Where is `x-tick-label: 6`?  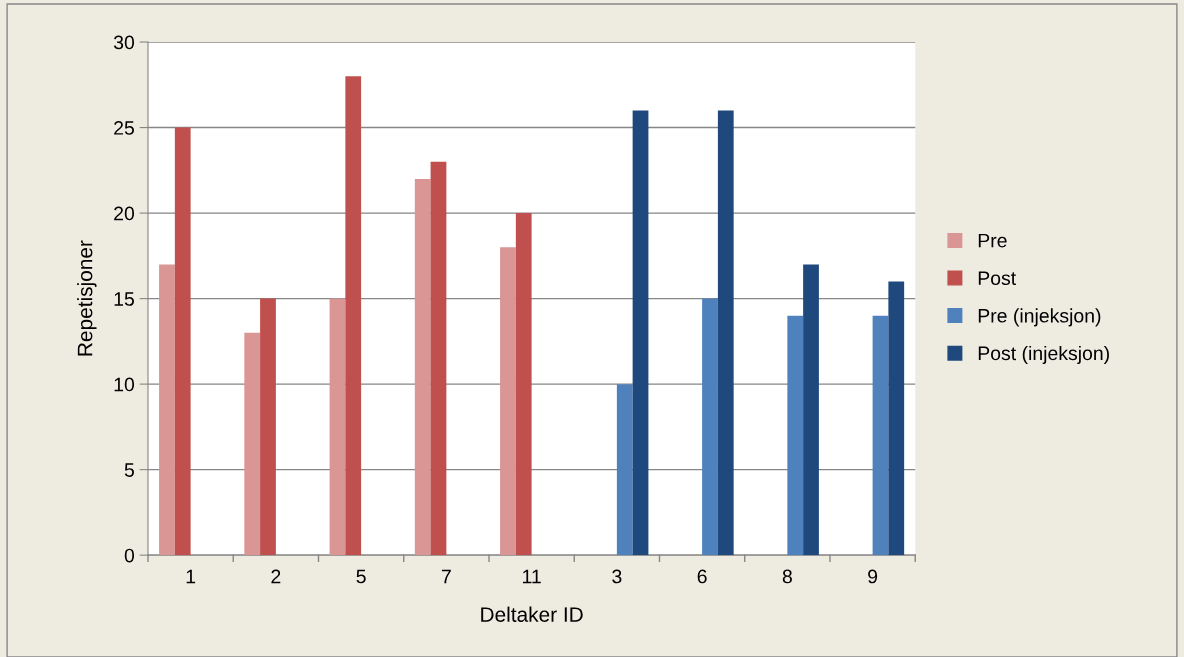
x-tick-label: 6 is located at coordinates (702, 576).